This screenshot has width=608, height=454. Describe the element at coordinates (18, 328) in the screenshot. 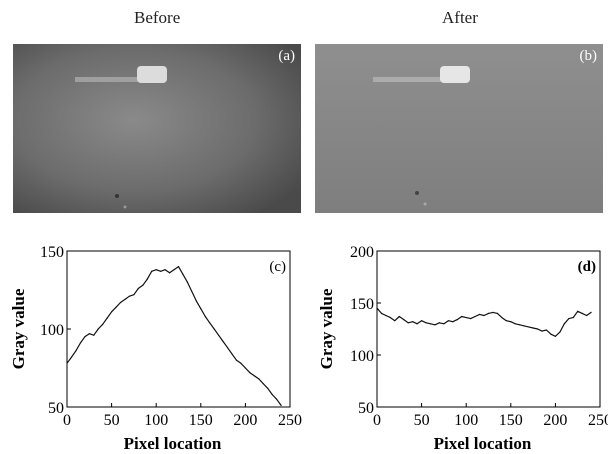

I see `y-axis-label: Gray value` at that location.